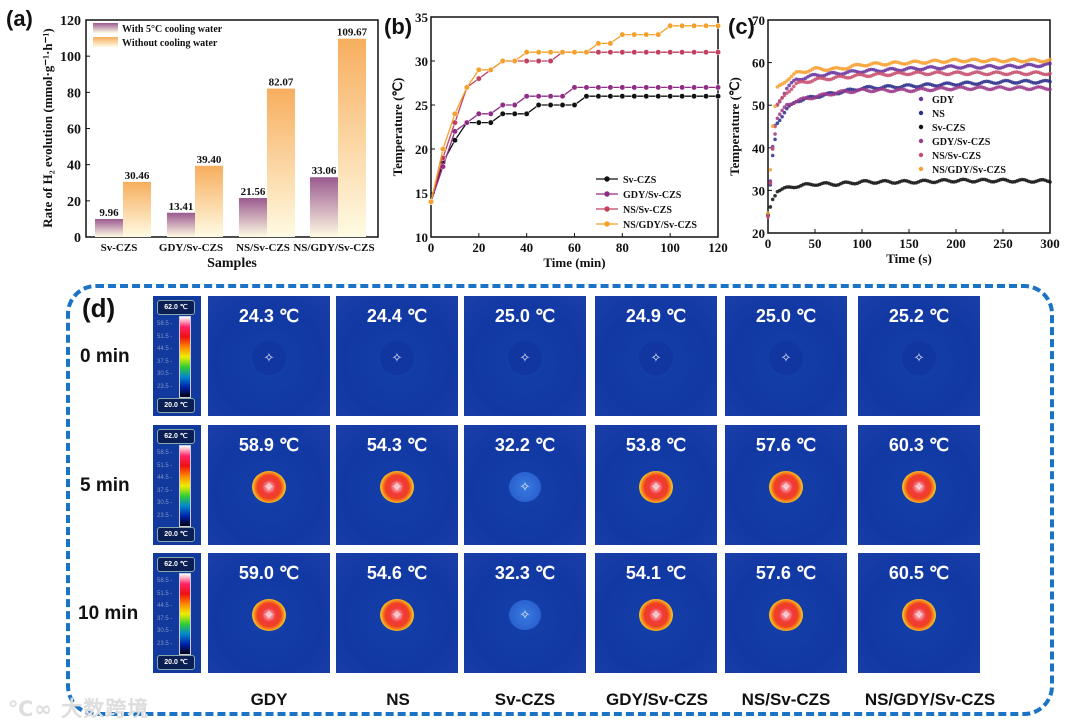  What do you see at coordinates (758, 105) in the screenshot?
I see `y-tick-label: 50` at bounding box center [758, 105].